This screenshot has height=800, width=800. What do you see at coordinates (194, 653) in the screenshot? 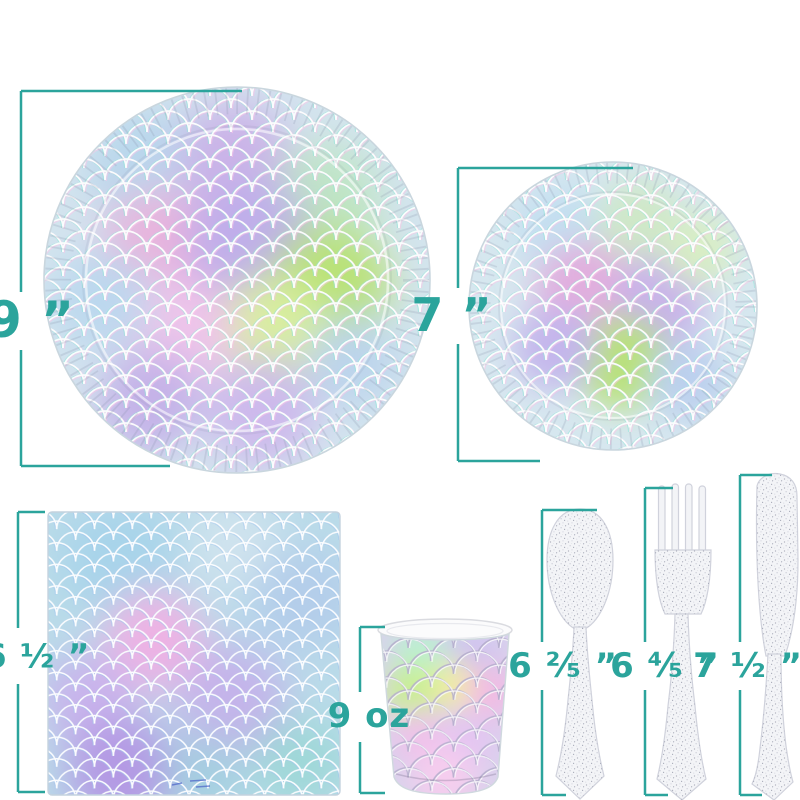
I see `napkin-image` at bounding box center [194, 653].